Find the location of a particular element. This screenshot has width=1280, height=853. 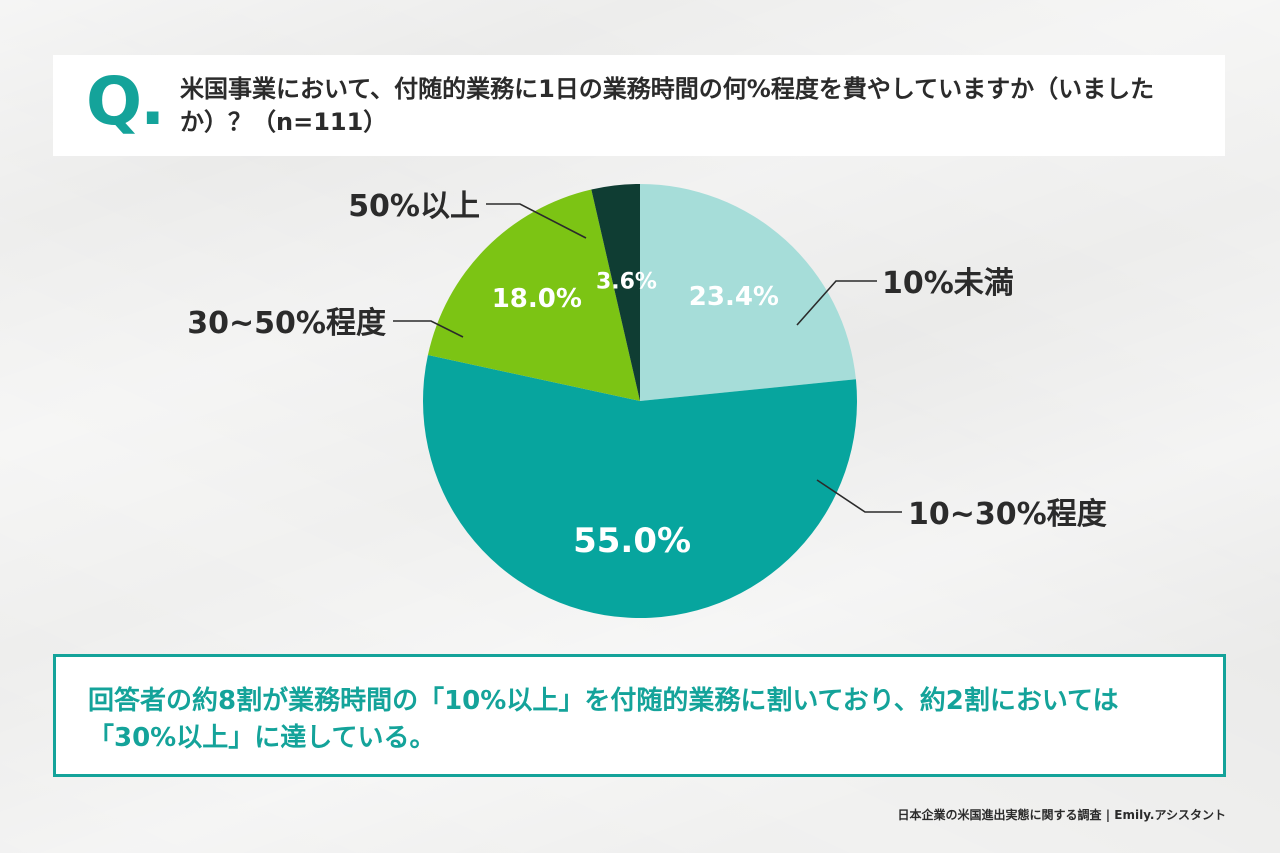

pie-value-label-4: 3.6% is located at coordinates (626, 281).